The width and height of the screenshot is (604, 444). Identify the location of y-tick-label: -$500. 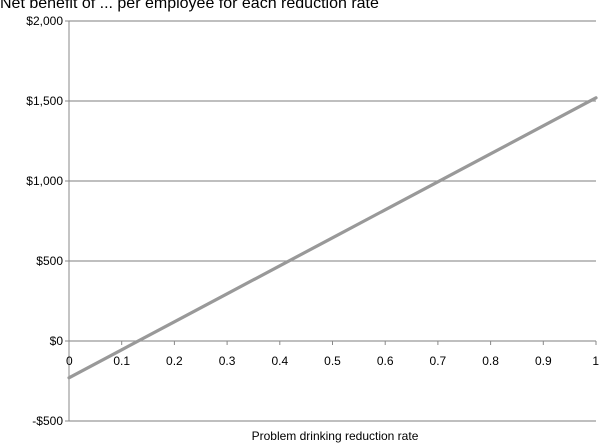
(47, 421).